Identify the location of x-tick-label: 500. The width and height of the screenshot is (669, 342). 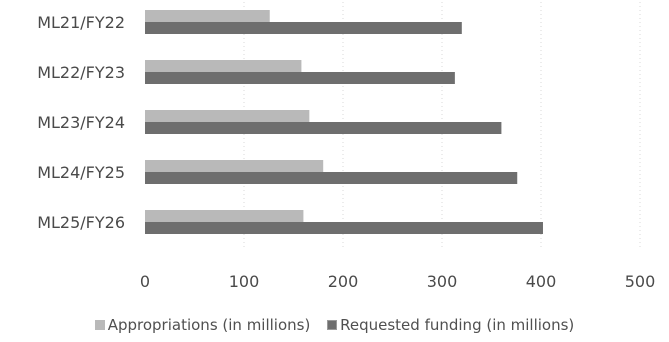
(640, 281).